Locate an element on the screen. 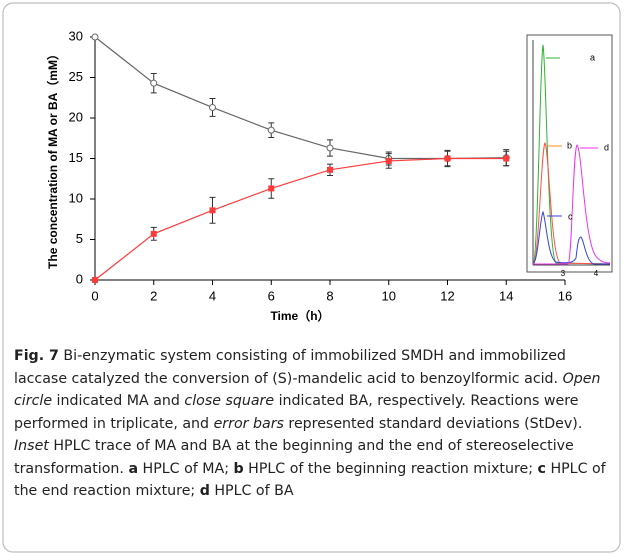 The image size is (624, 555). inset-peak-label: c is located at coordinates (570, 216).